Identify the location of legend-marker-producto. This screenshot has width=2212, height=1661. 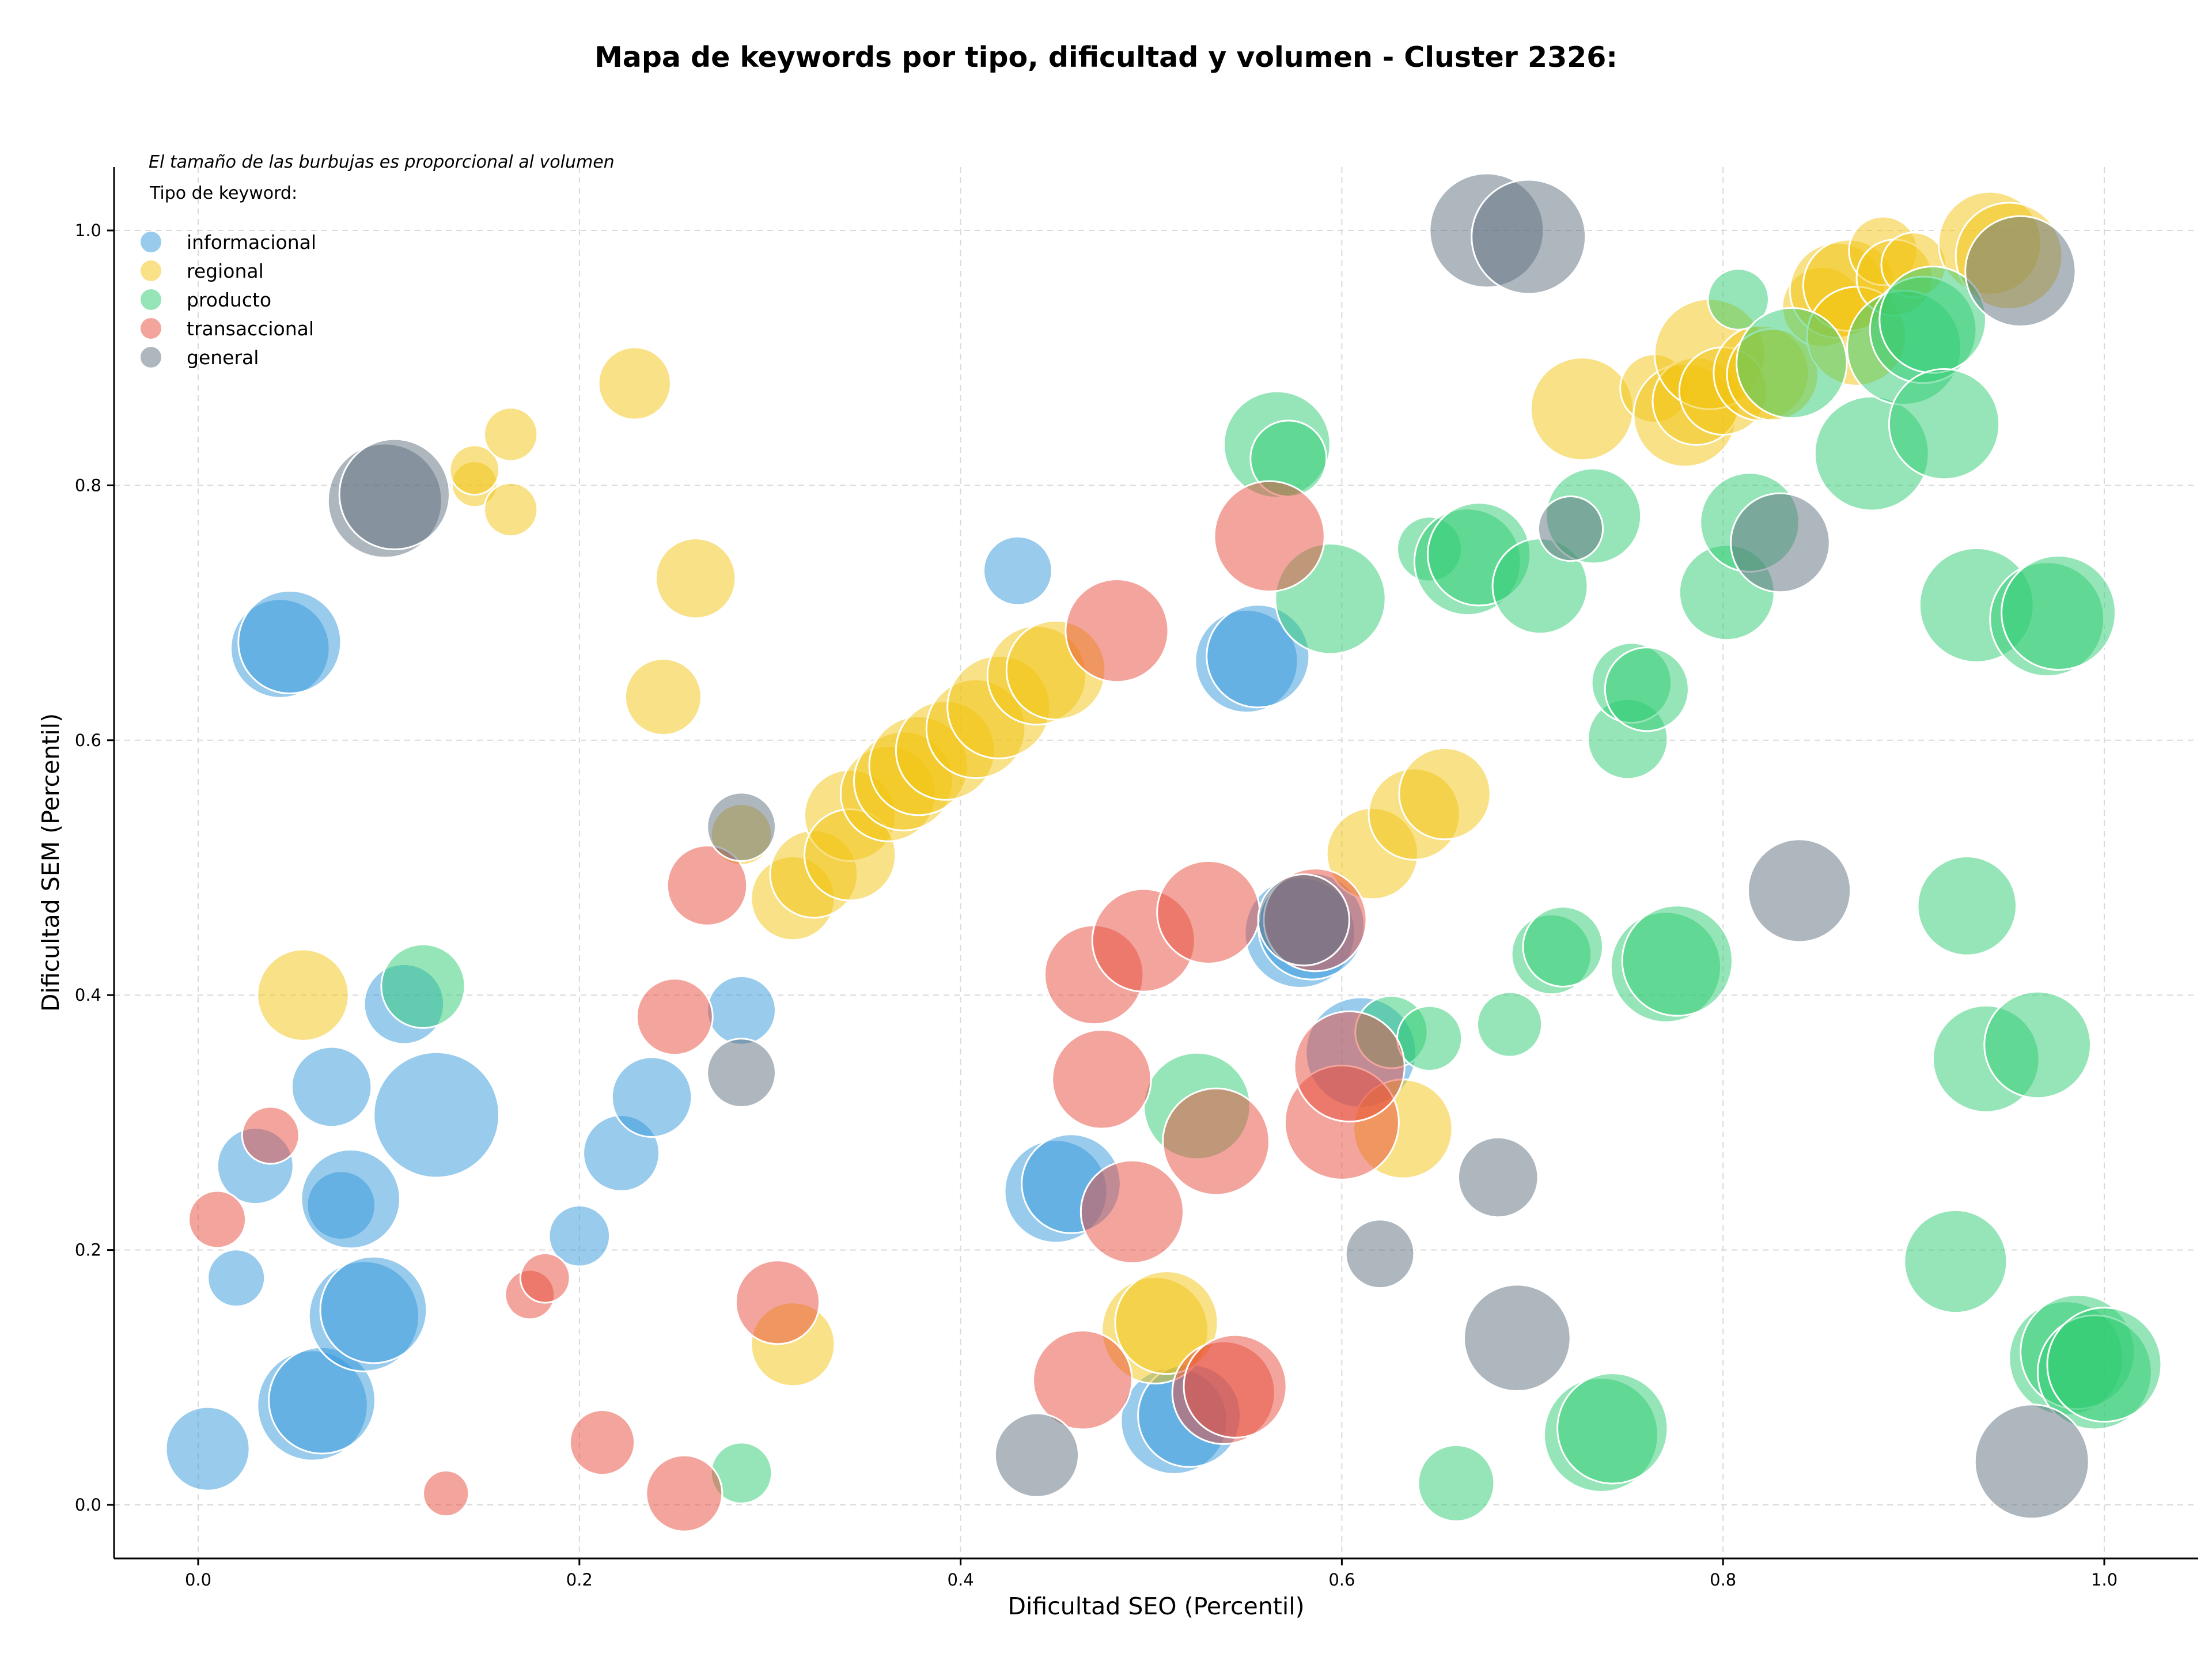
(151, 299).